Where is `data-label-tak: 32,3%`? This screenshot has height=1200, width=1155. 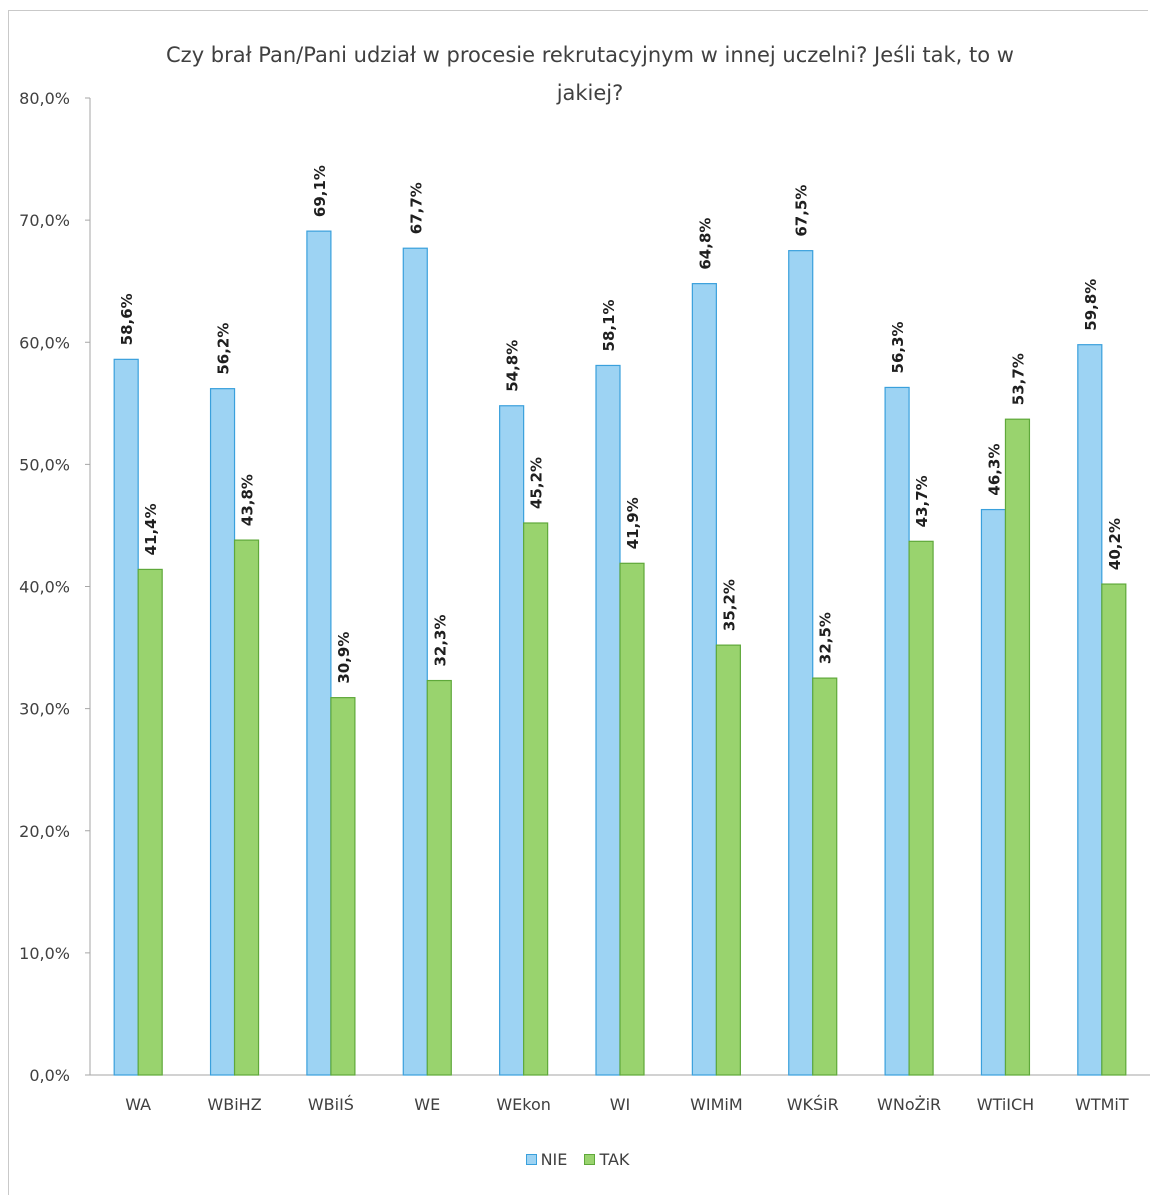 data-label-tak: 32,3% is located at coordinates (440, 640).